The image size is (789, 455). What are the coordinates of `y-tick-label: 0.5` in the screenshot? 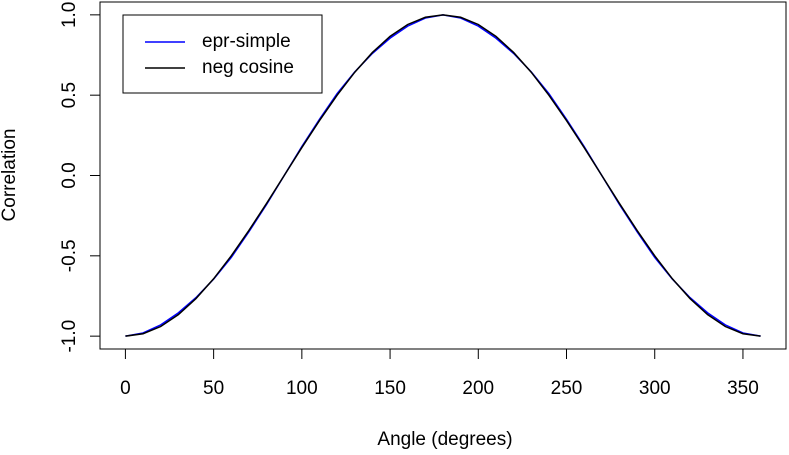 It's located at (69, 95).